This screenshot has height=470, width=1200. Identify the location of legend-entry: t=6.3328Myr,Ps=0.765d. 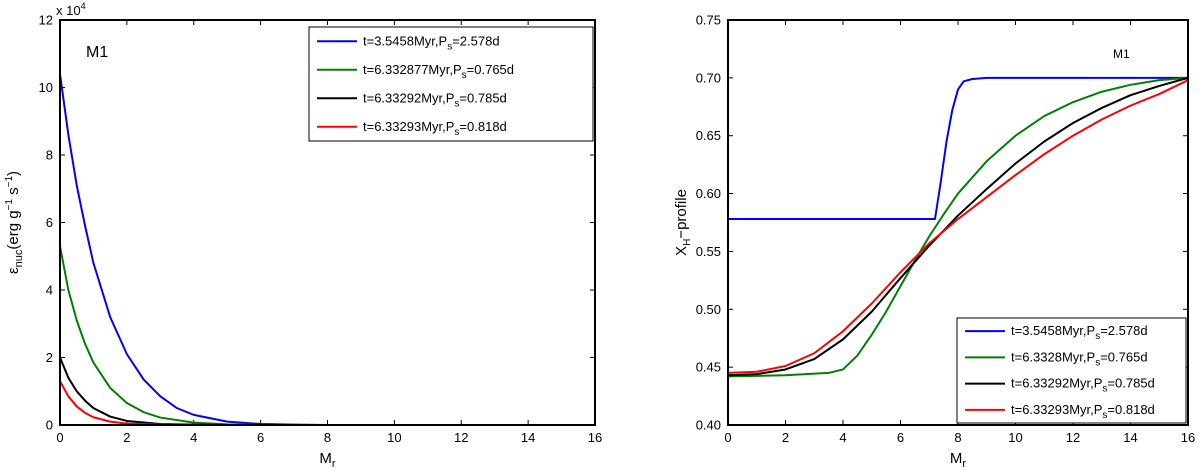
(1079, 358).